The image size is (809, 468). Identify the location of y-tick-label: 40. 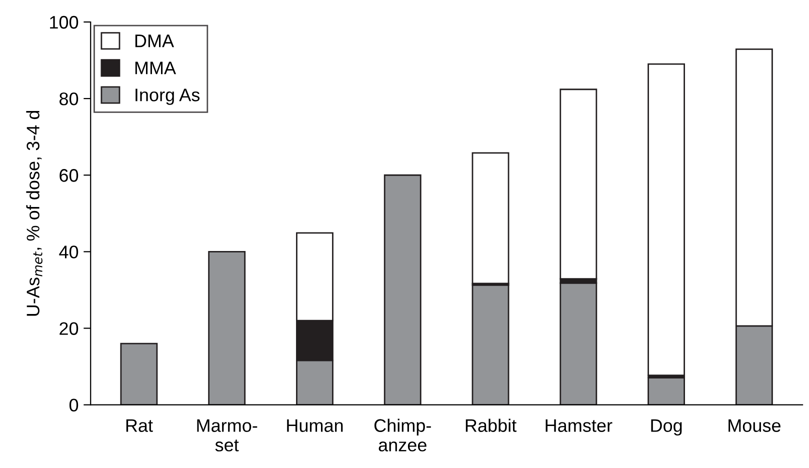
(68, 252).